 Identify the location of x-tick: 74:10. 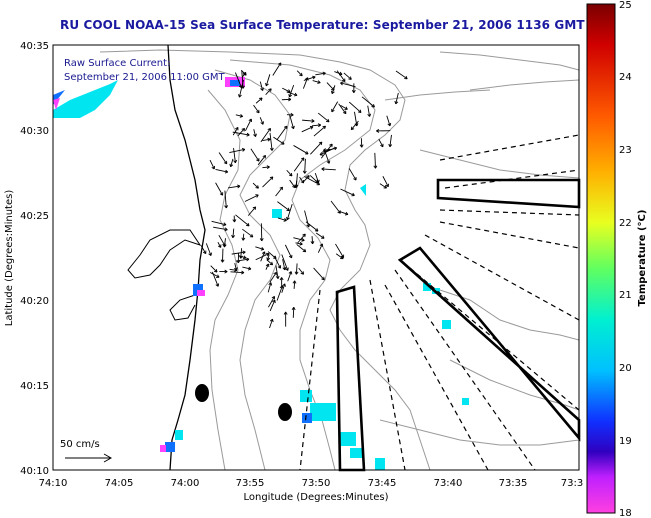
(53, 483).